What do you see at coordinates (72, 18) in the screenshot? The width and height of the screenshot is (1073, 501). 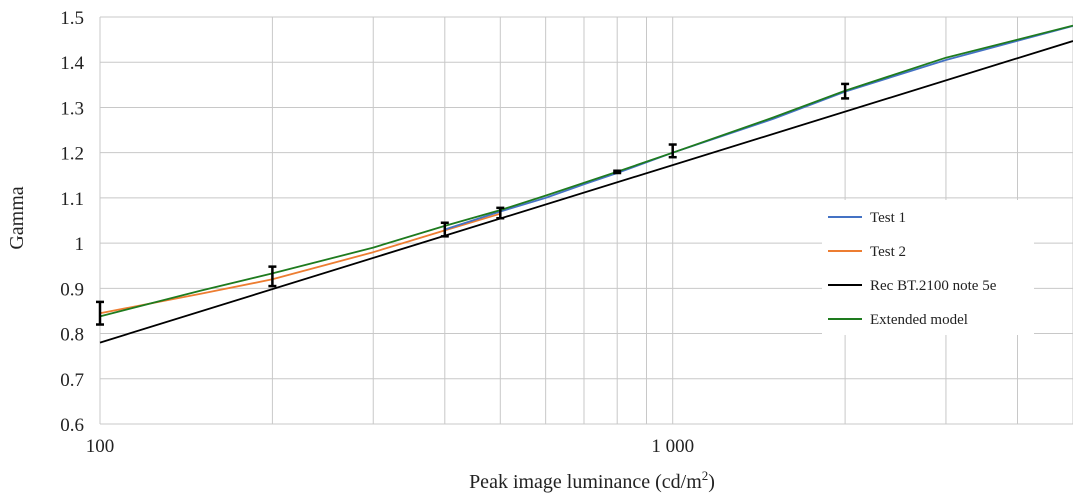 I see `y-tick-label: 1.5` at bounding box center [72, 18].